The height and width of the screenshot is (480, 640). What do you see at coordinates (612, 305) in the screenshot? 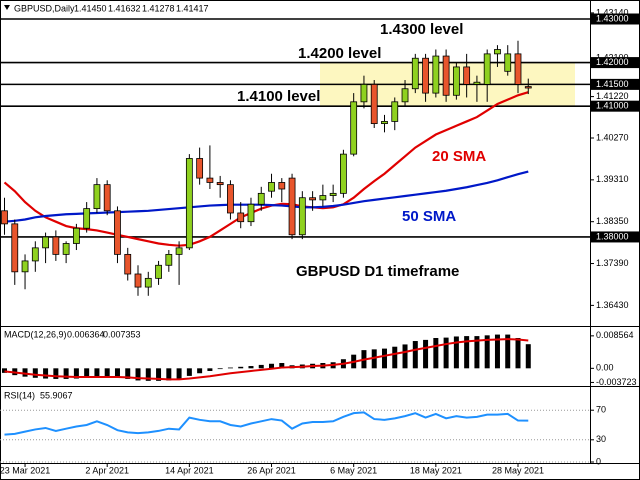
I see `y-tick-label: 1.36430` at bounding box center [612, 305].